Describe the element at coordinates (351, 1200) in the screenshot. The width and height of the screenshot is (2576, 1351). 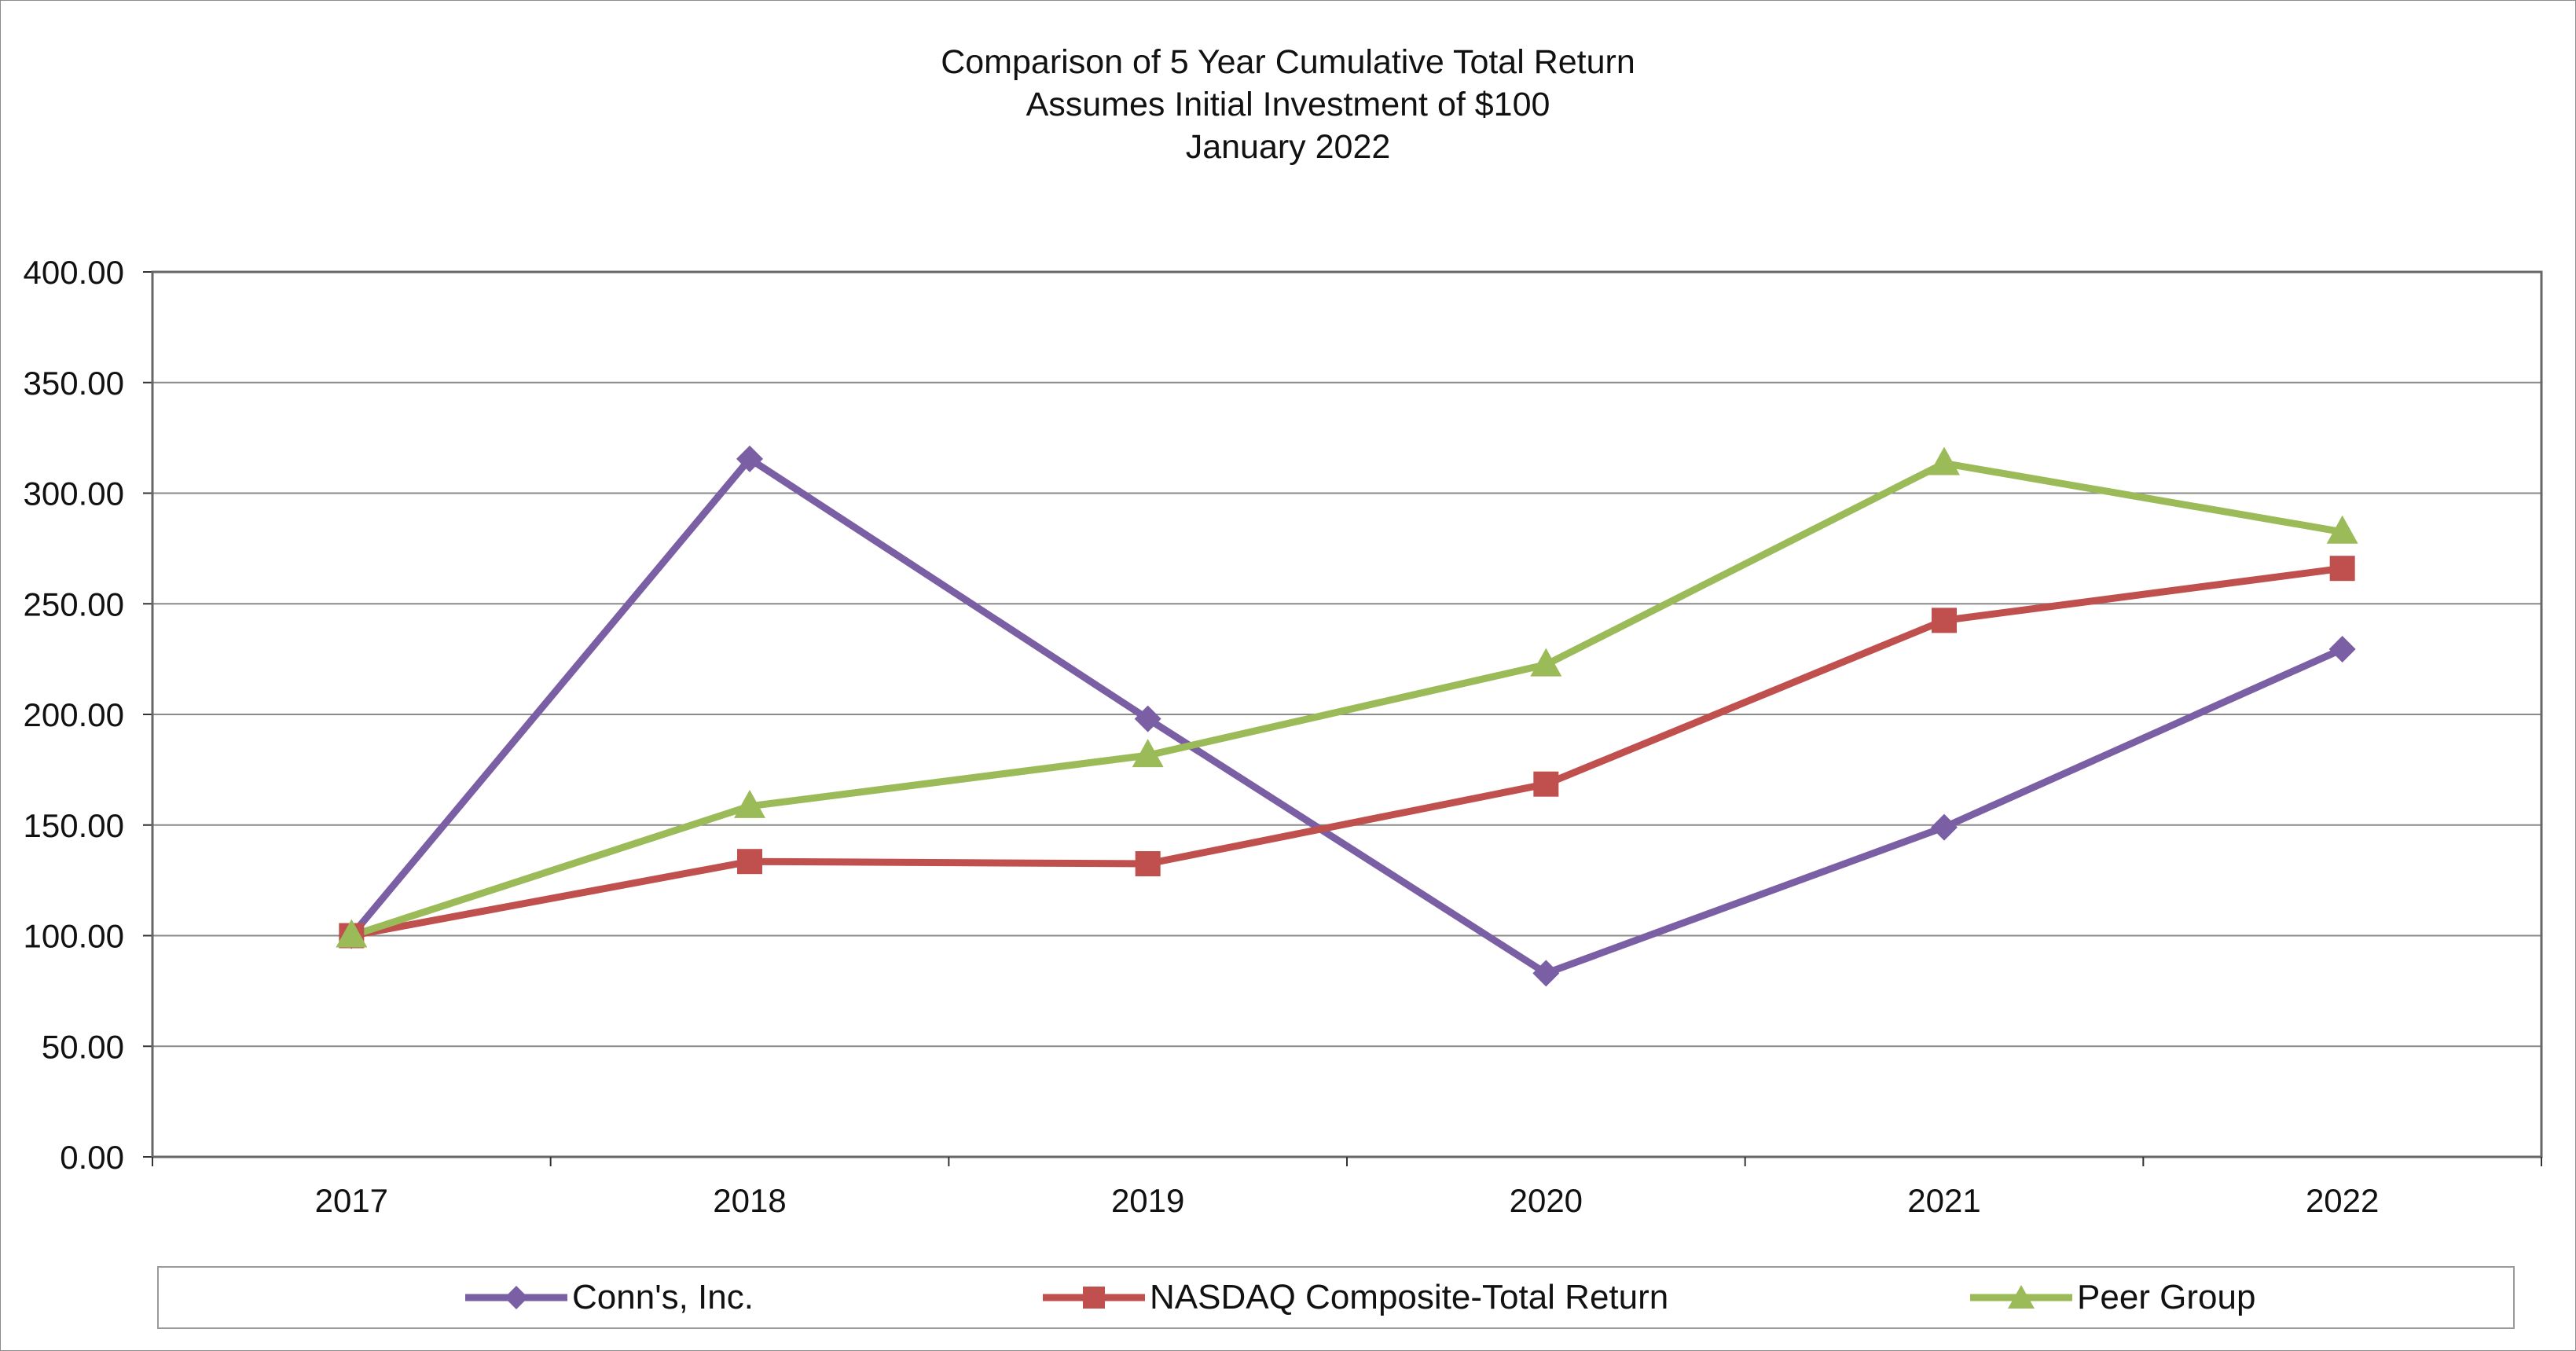
I see `x-tick-label: 2017` at that location.